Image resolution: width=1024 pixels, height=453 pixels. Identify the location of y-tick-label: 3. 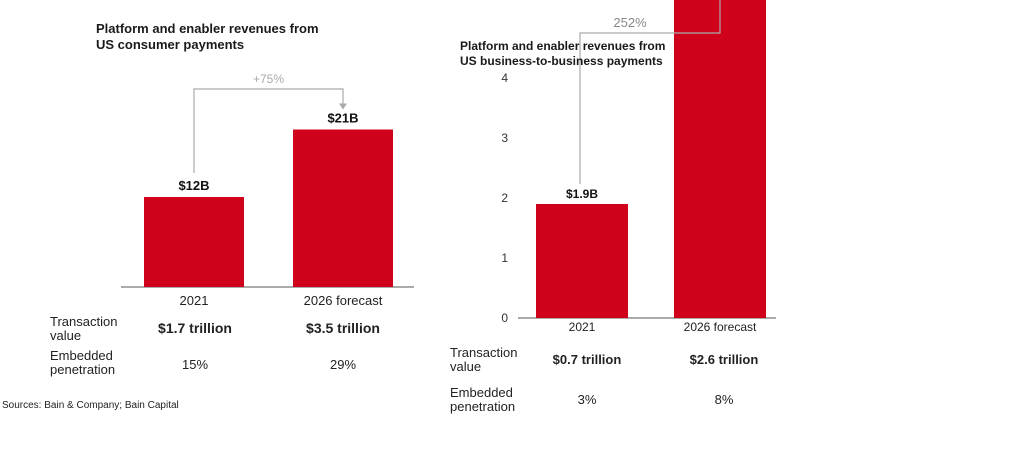
(504, 138).